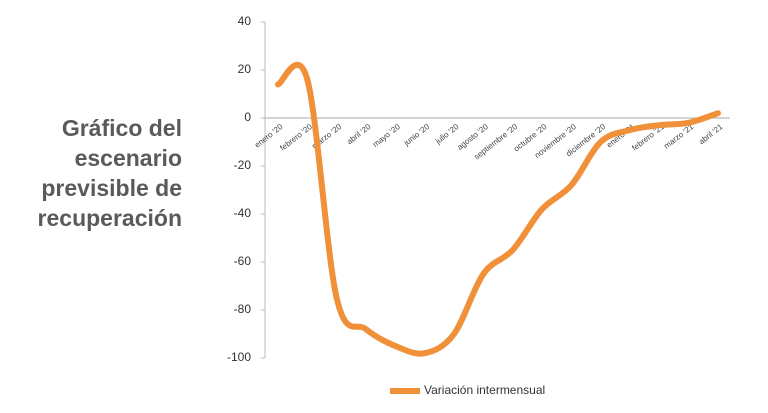  Describe the element at coordinates (247, 117) in the screenshot. I see `y-tick-label: 0` at that location.